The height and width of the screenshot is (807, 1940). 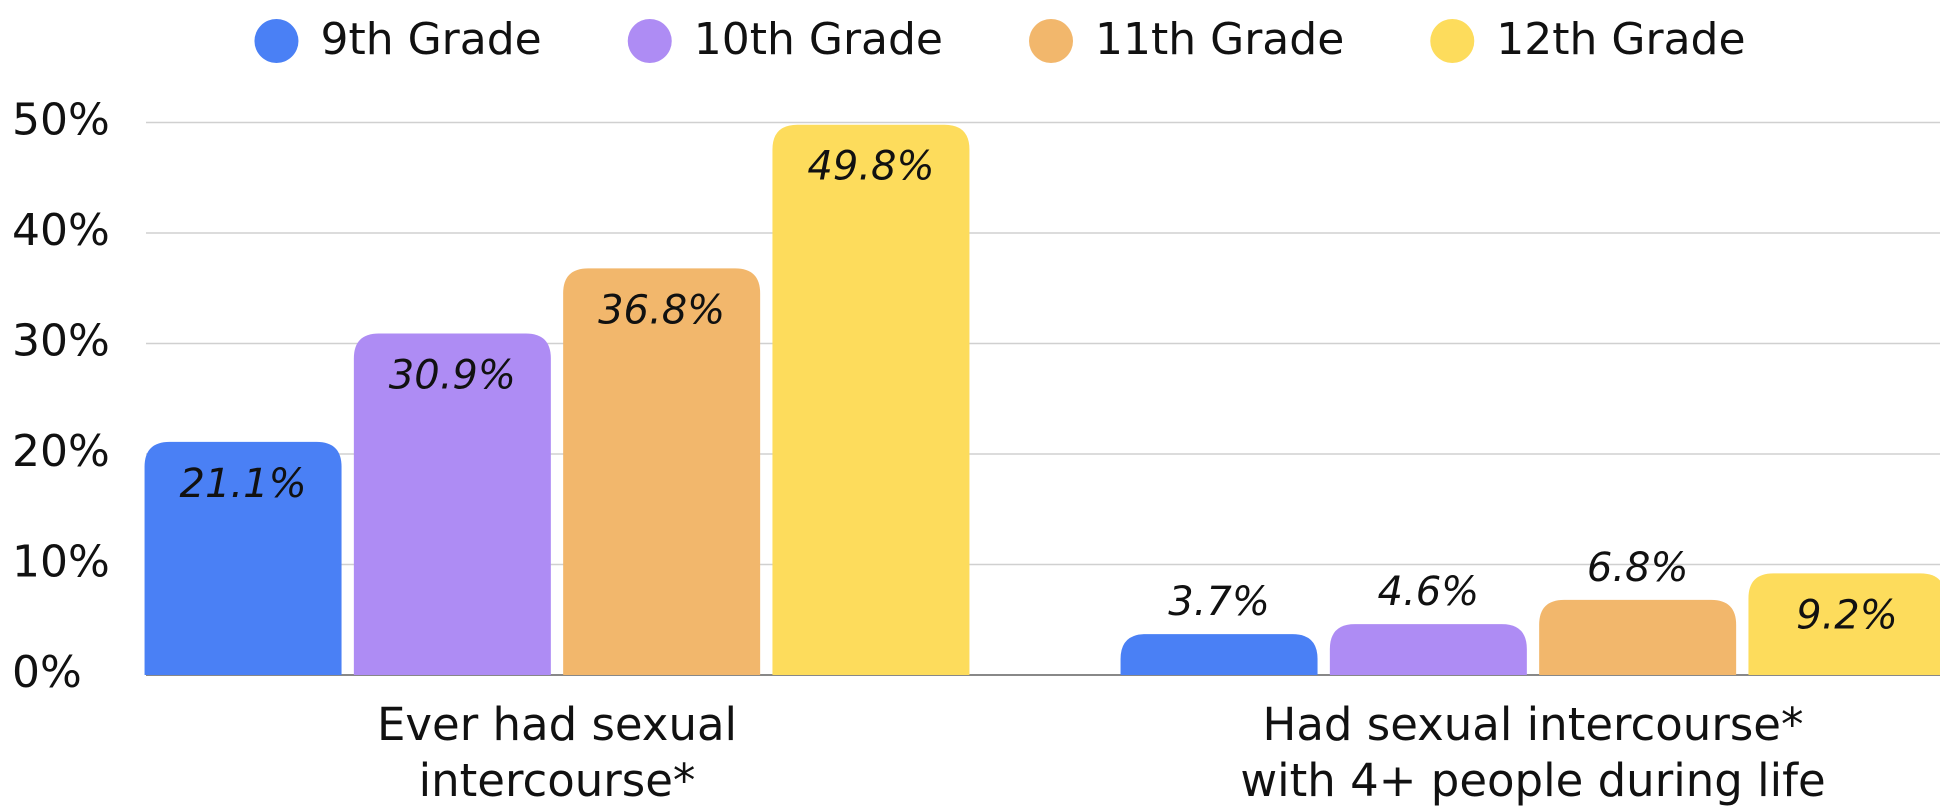 What do you see at coordinates (1620, 39) in the screenshot?
I see `legend-label: 12th Grade` at bounding box center [1620, 39].